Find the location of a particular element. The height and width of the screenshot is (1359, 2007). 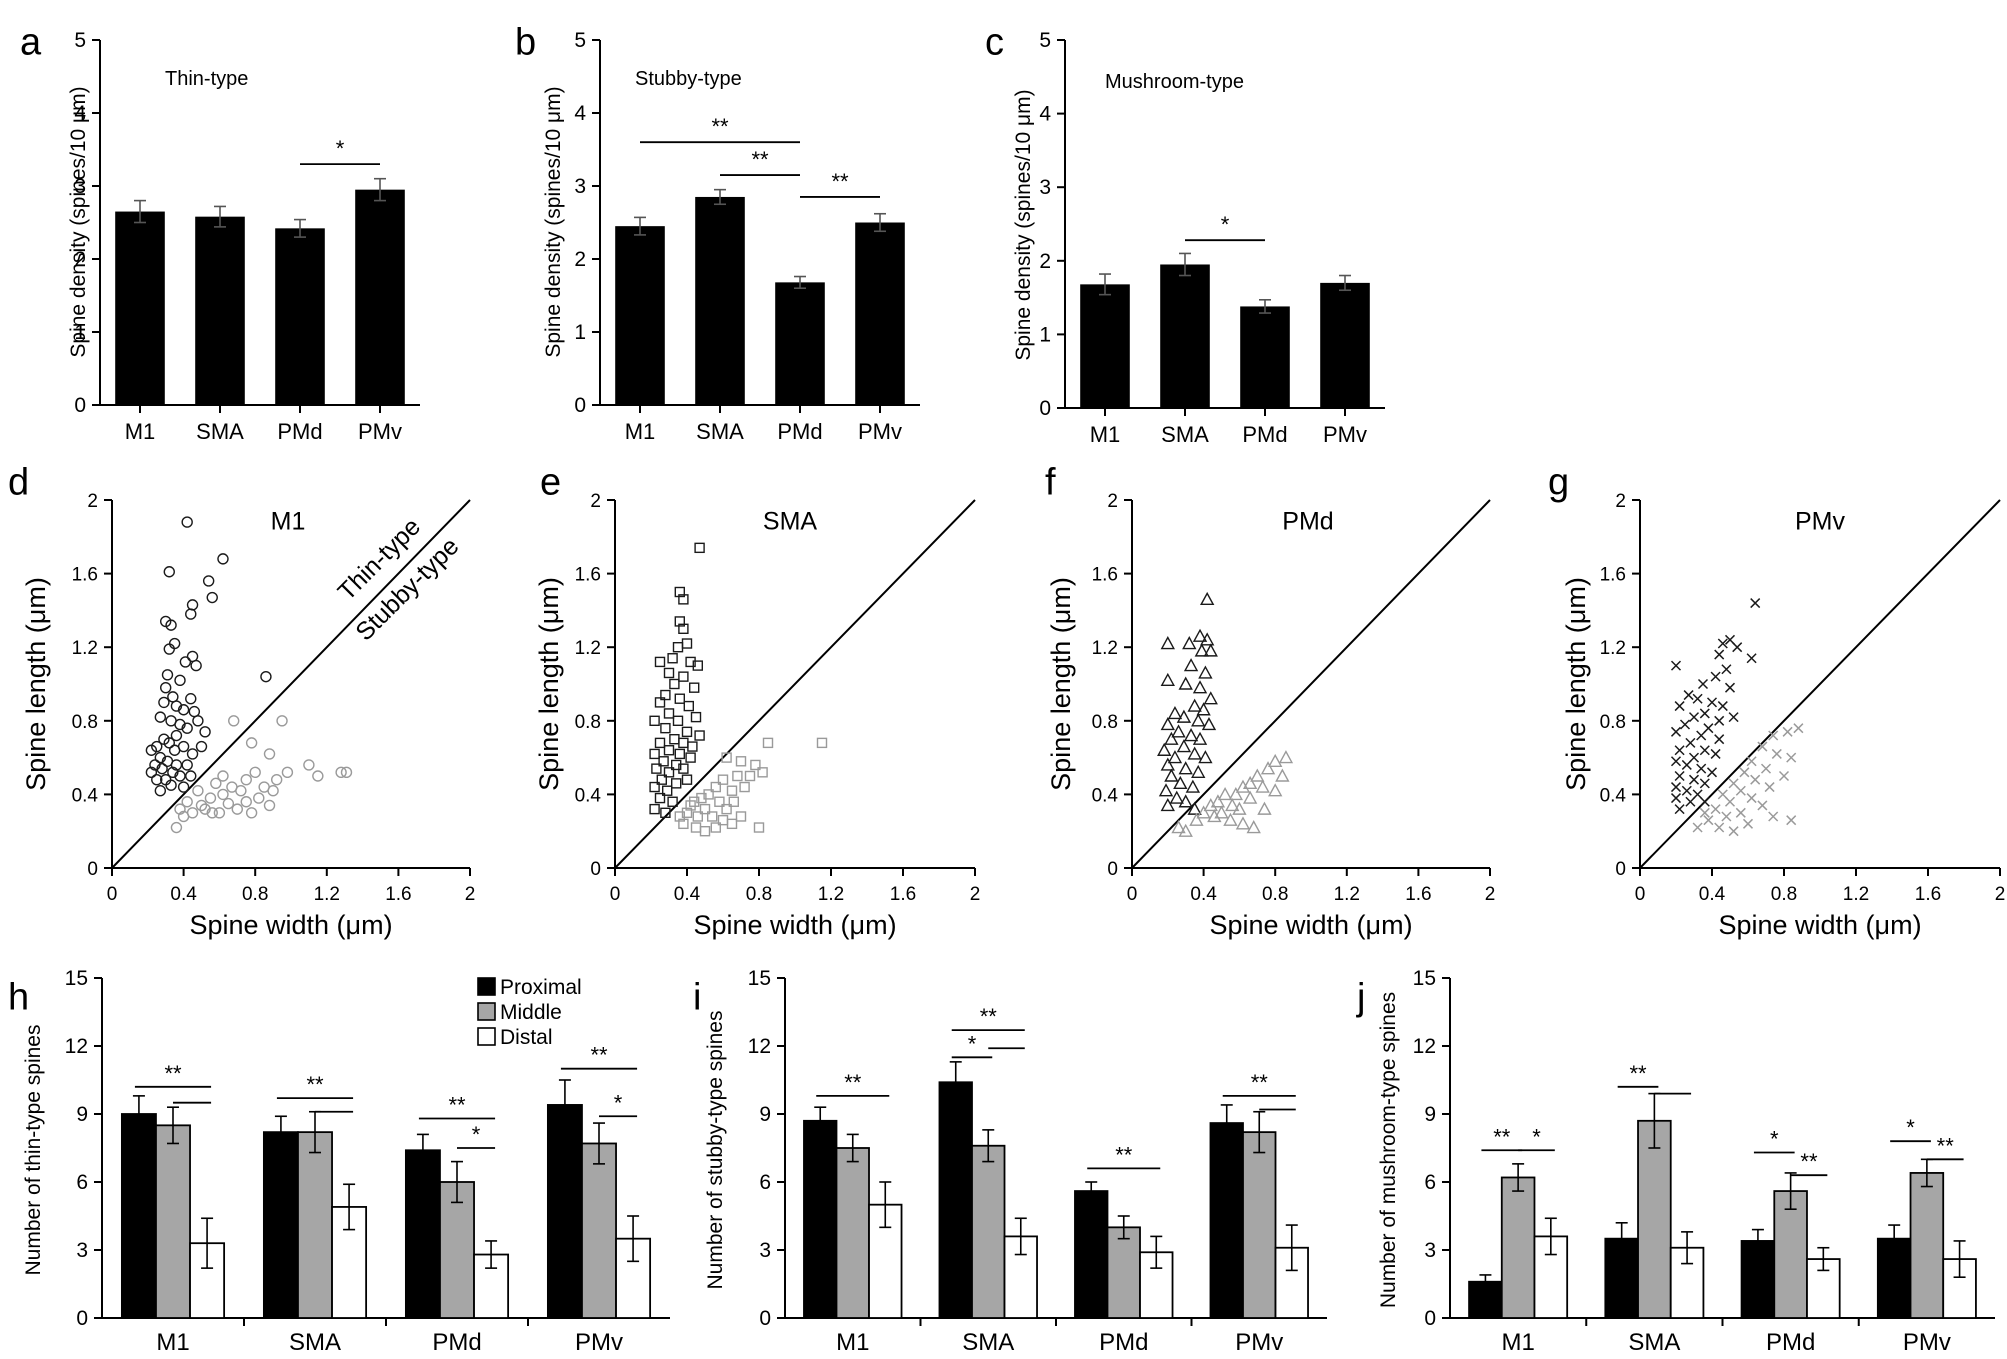

x-tick-label: 0.4 is located at coordinates (183, 894).